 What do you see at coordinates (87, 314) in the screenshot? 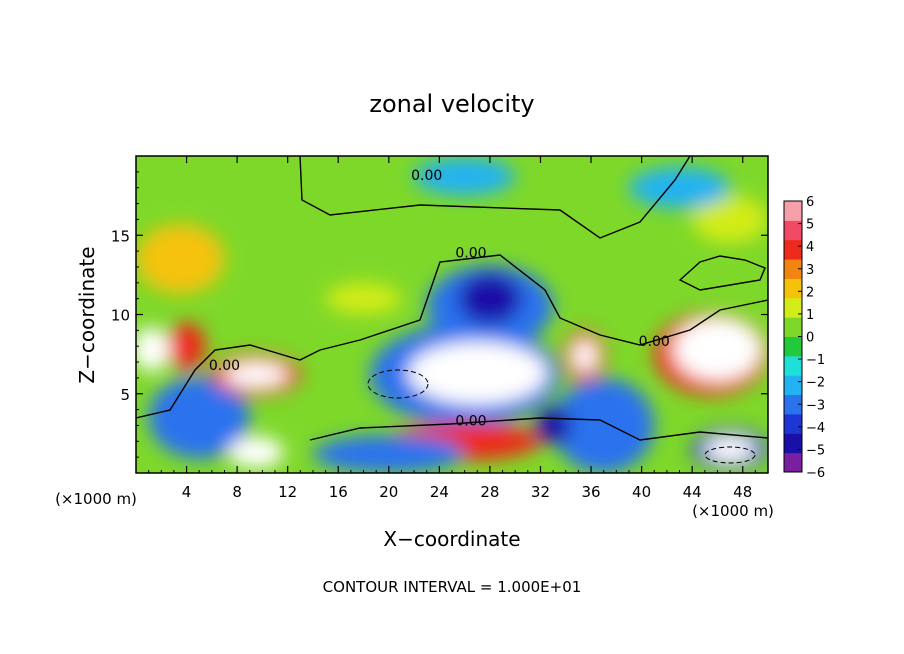
I see `y-axis-label: Z−coordinate` at bounding box center [87, 314].